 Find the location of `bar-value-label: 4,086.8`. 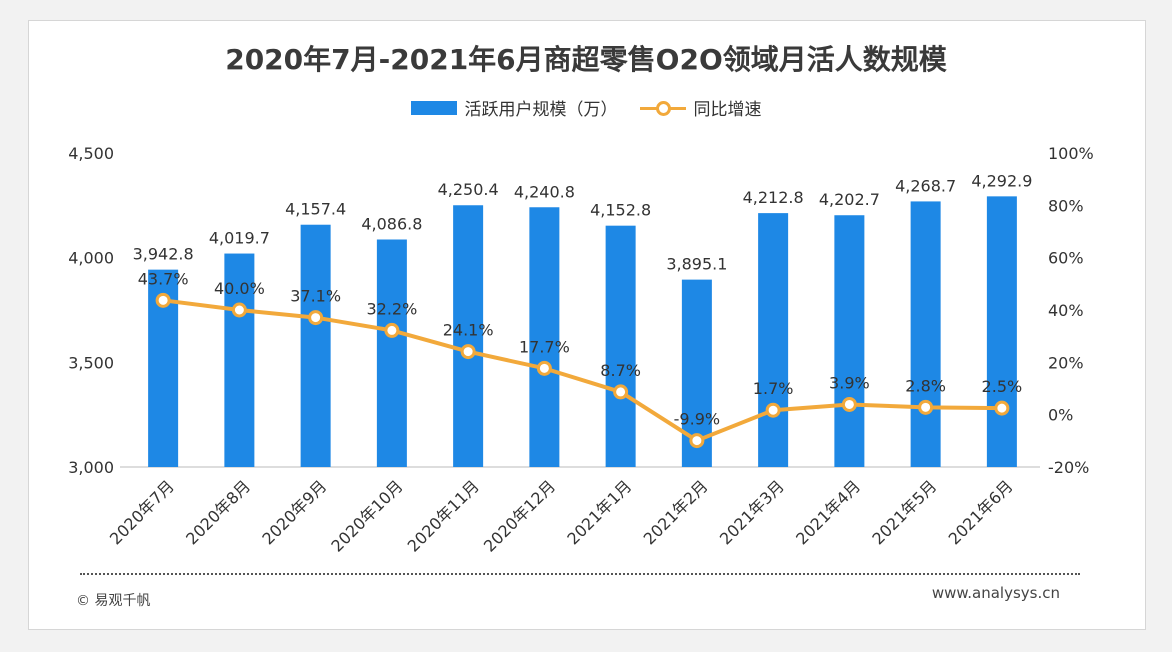

bar-value-label: 4,086.8 is located at coordinates (391, 223).